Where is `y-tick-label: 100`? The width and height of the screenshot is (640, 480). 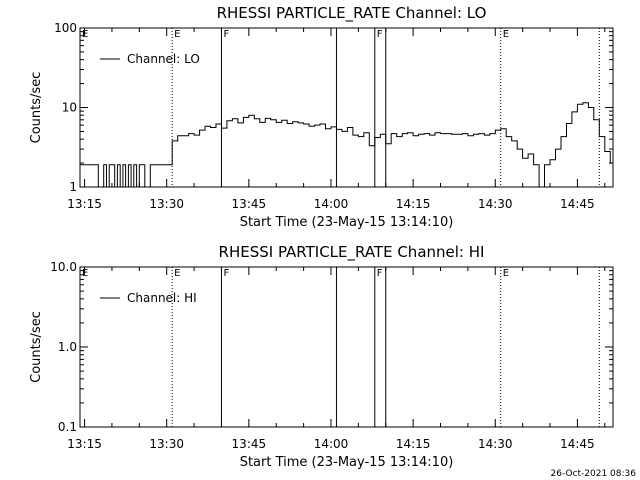
y-tick-label: 100 is located at coordinates (65, 28).